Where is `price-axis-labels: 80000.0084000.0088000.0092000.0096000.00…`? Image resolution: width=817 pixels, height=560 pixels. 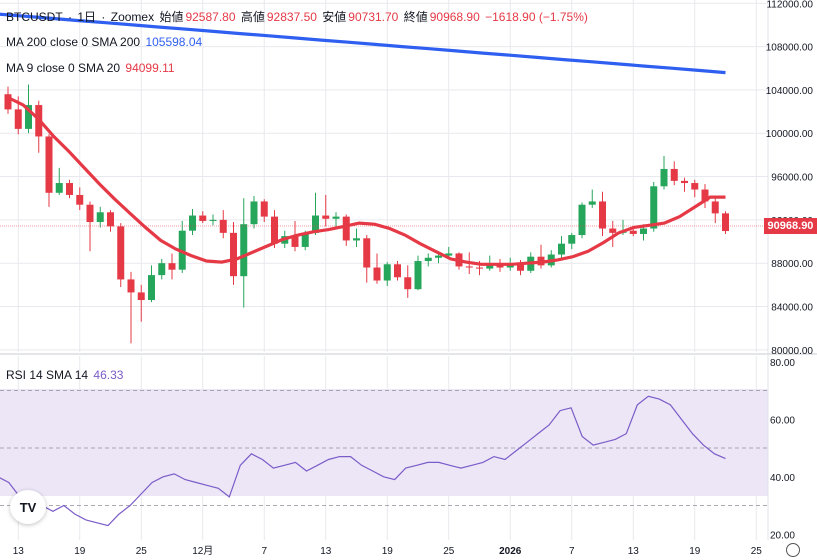
price-axis-labels: 80000.0084000.0088000.0092000.0096000.00… is located at coordinates (790, 178).